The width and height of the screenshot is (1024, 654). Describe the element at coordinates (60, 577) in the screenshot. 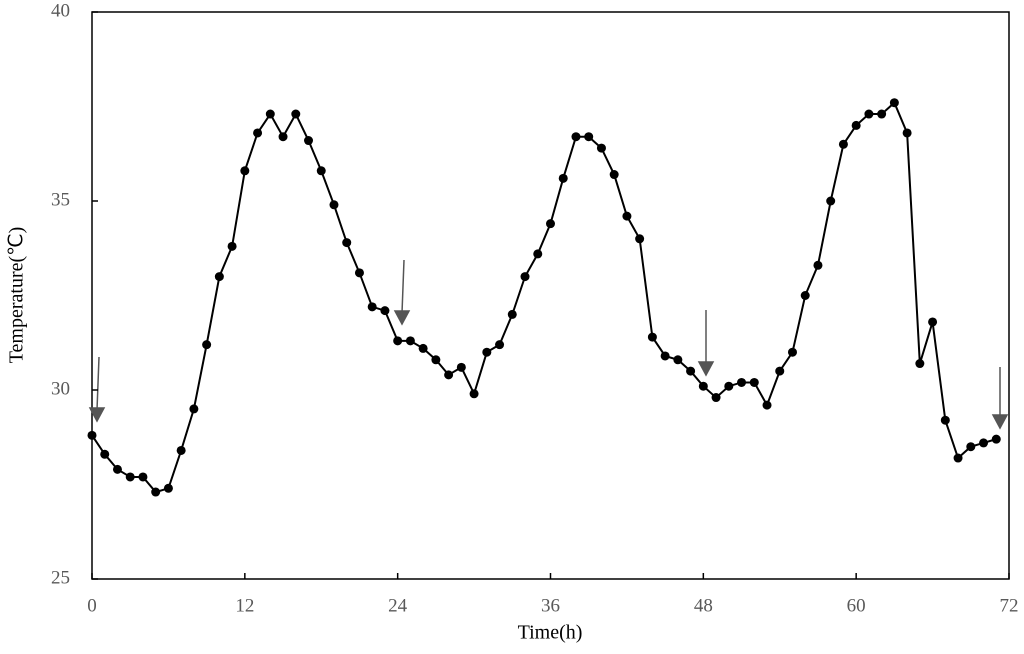

I see `y-tick-label: 25` at that location.